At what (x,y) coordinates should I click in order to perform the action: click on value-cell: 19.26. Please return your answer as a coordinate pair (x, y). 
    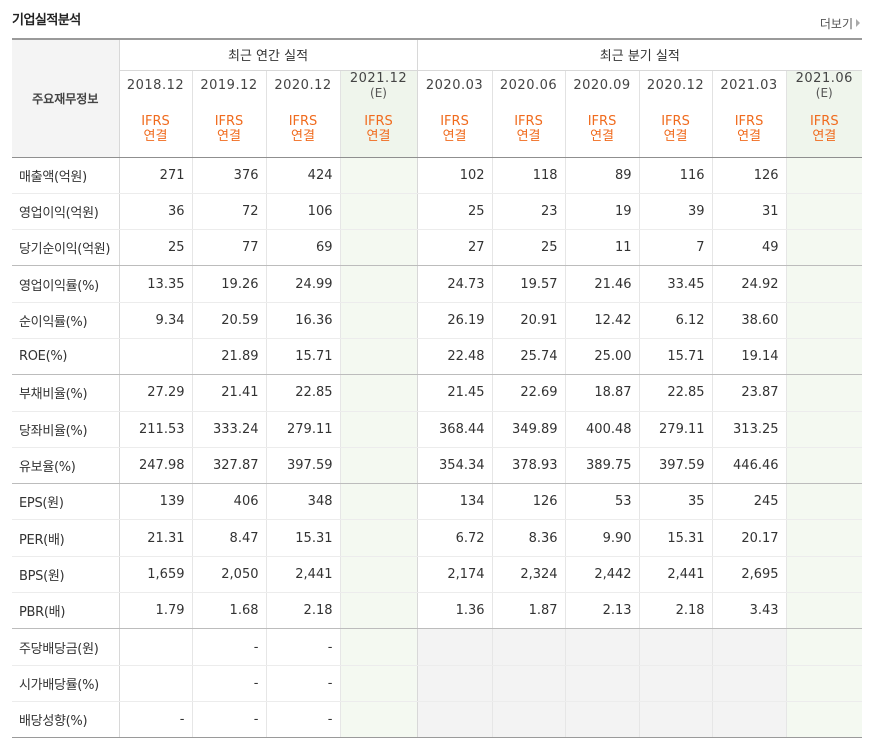
    Looking at the image, I should click on (228, 284).